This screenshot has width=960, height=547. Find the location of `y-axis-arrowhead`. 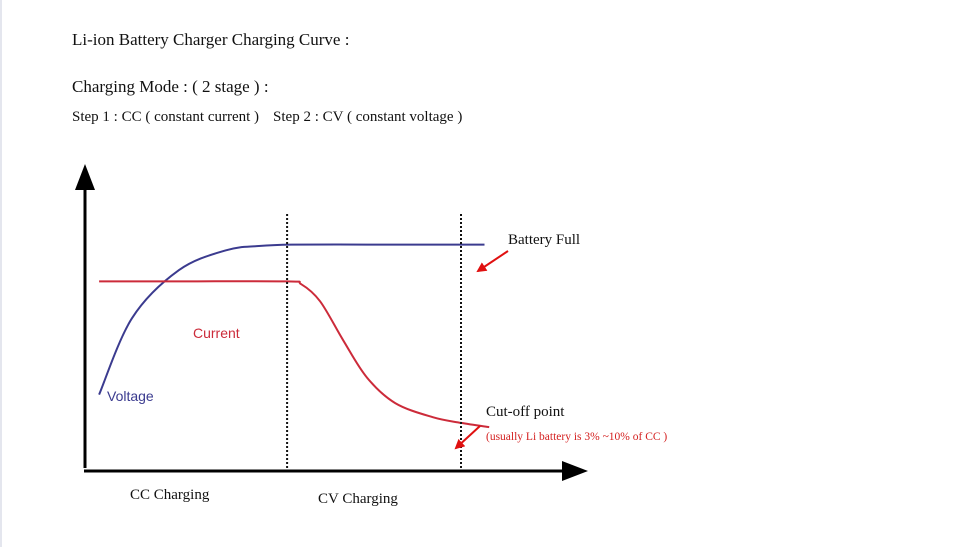

y-axis-arrowhead is located at coordinates (85, 177).